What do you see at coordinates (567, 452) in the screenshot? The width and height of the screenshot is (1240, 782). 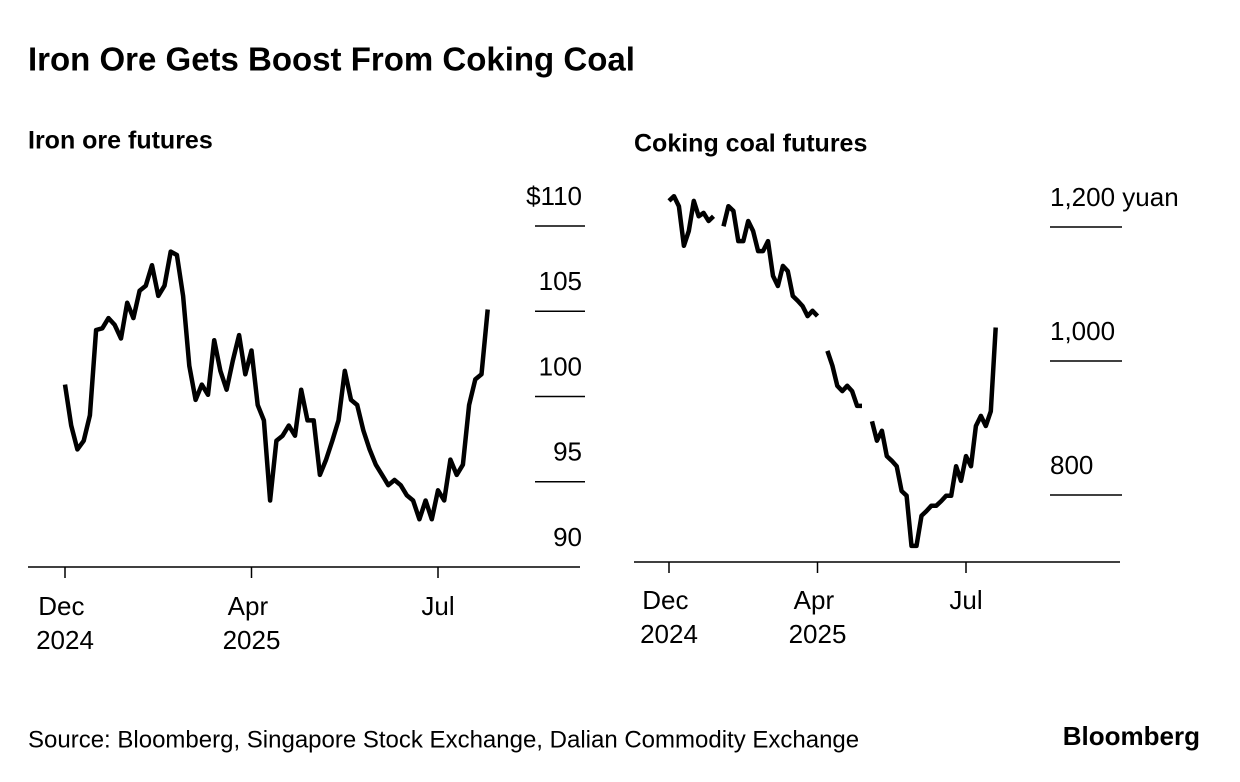 I see `y-tick-label: 95` at bounding box center [567, 452].